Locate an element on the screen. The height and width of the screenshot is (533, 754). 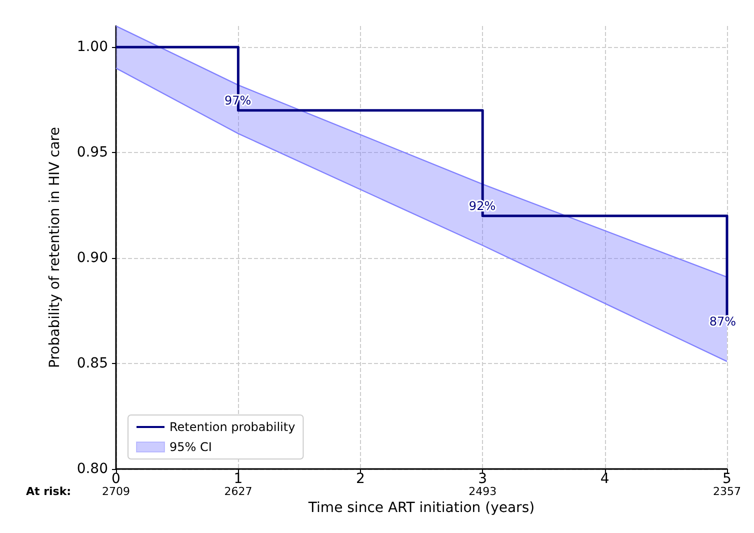
text: 2357 is located at coordinates (727, 491).